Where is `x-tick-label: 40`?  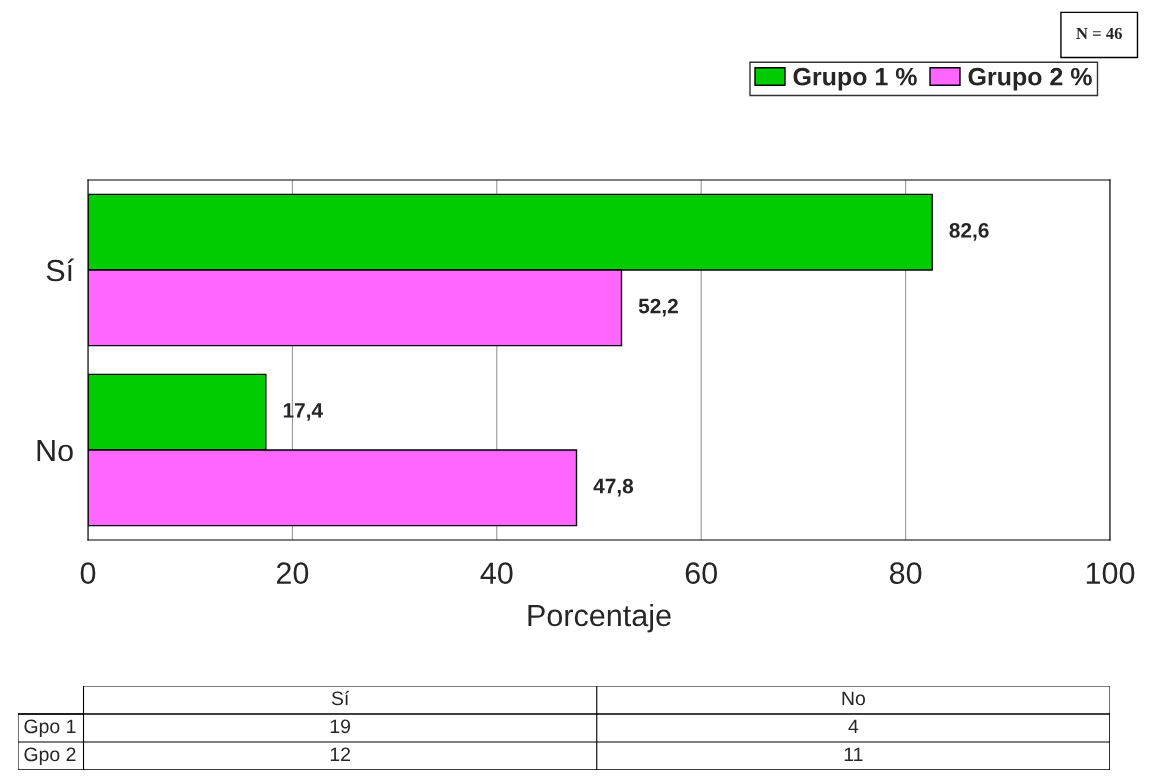
x-tick-label: 40 is located at coordinates (496, 573).